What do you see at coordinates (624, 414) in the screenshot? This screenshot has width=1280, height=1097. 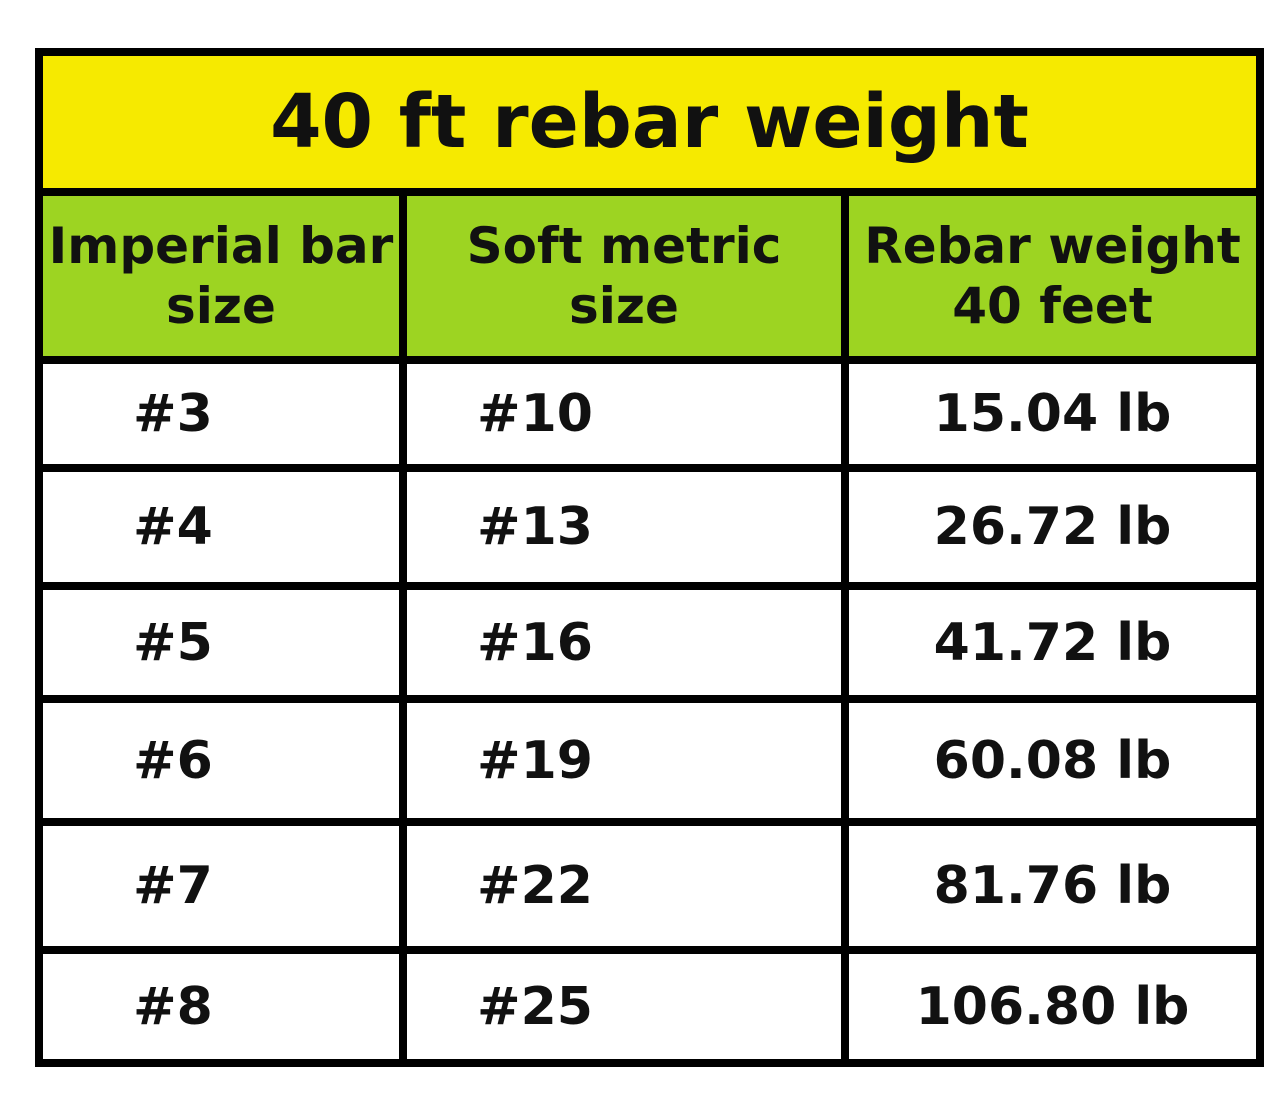 I see `data-cell: #10` at bounding box center [624, 414].